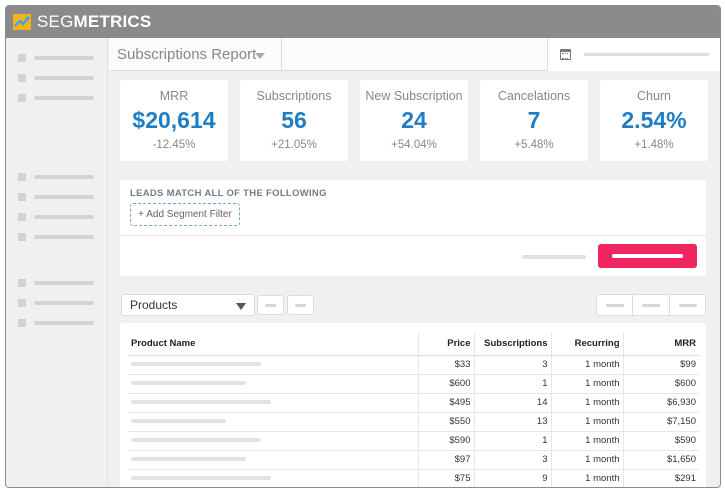 This screenshot has width=725, height=490. What do you see at coordinates (413, 235) in the screenshot?
I see `divider` at bounding box center [413, 235].